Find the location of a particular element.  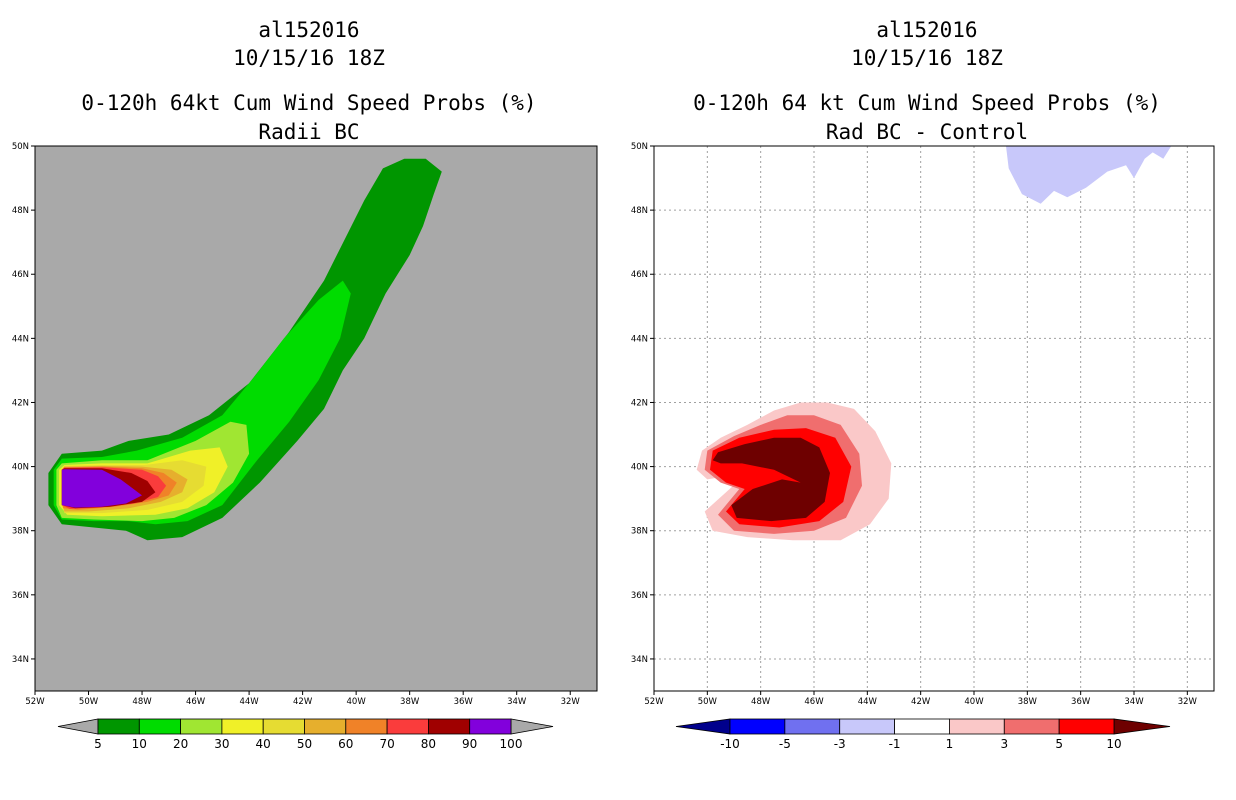

x-tick-label: 50W is located at coordinates (708, 702).